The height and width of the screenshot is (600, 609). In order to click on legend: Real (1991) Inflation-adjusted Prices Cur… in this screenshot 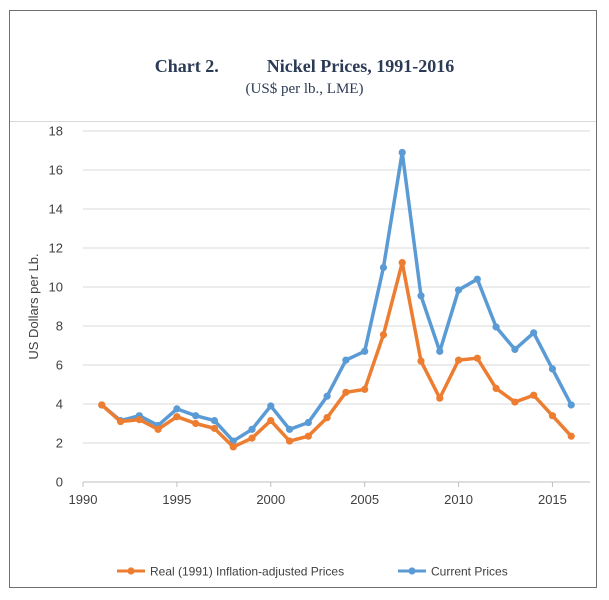, I will do `click(312, 572)`.